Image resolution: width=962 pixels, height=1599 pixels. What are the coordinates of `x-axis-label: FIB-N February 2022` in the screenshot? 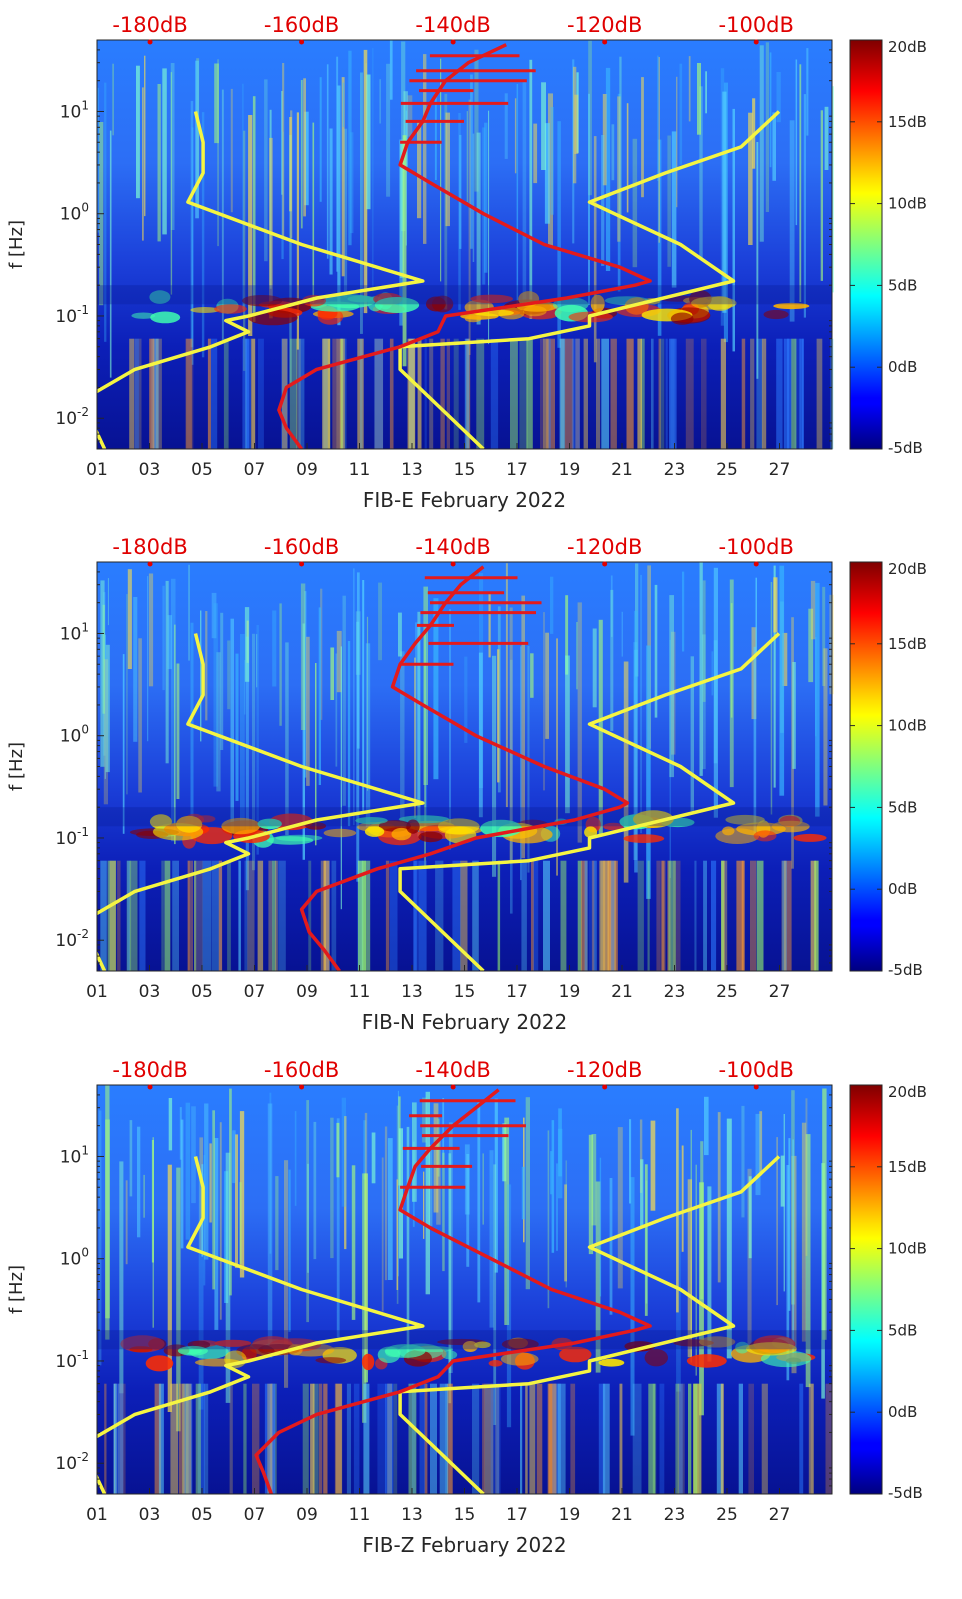 It's located at (465, 1022).